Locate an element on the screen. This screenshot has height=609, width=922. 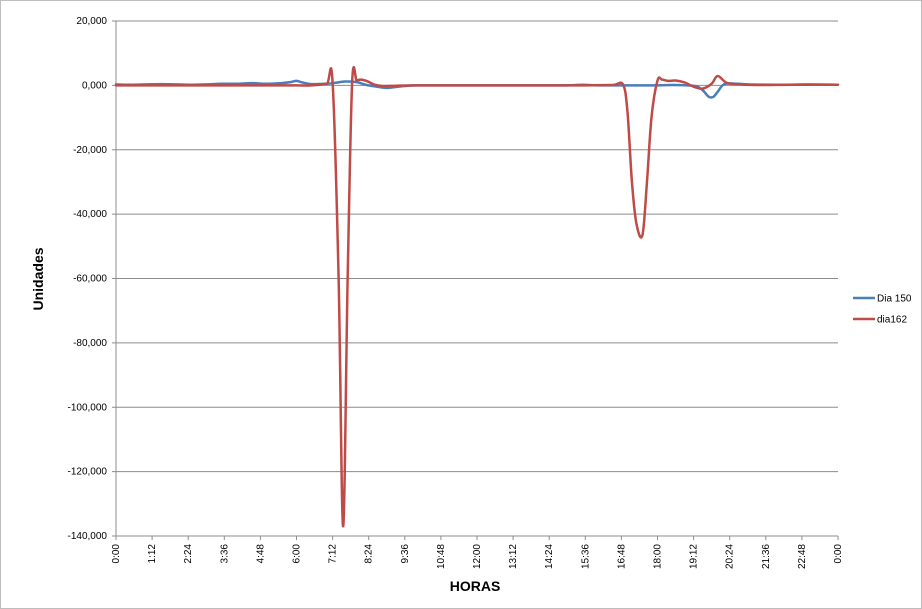
x-tick-label: 4:48 is located at coordinates (260, 554).